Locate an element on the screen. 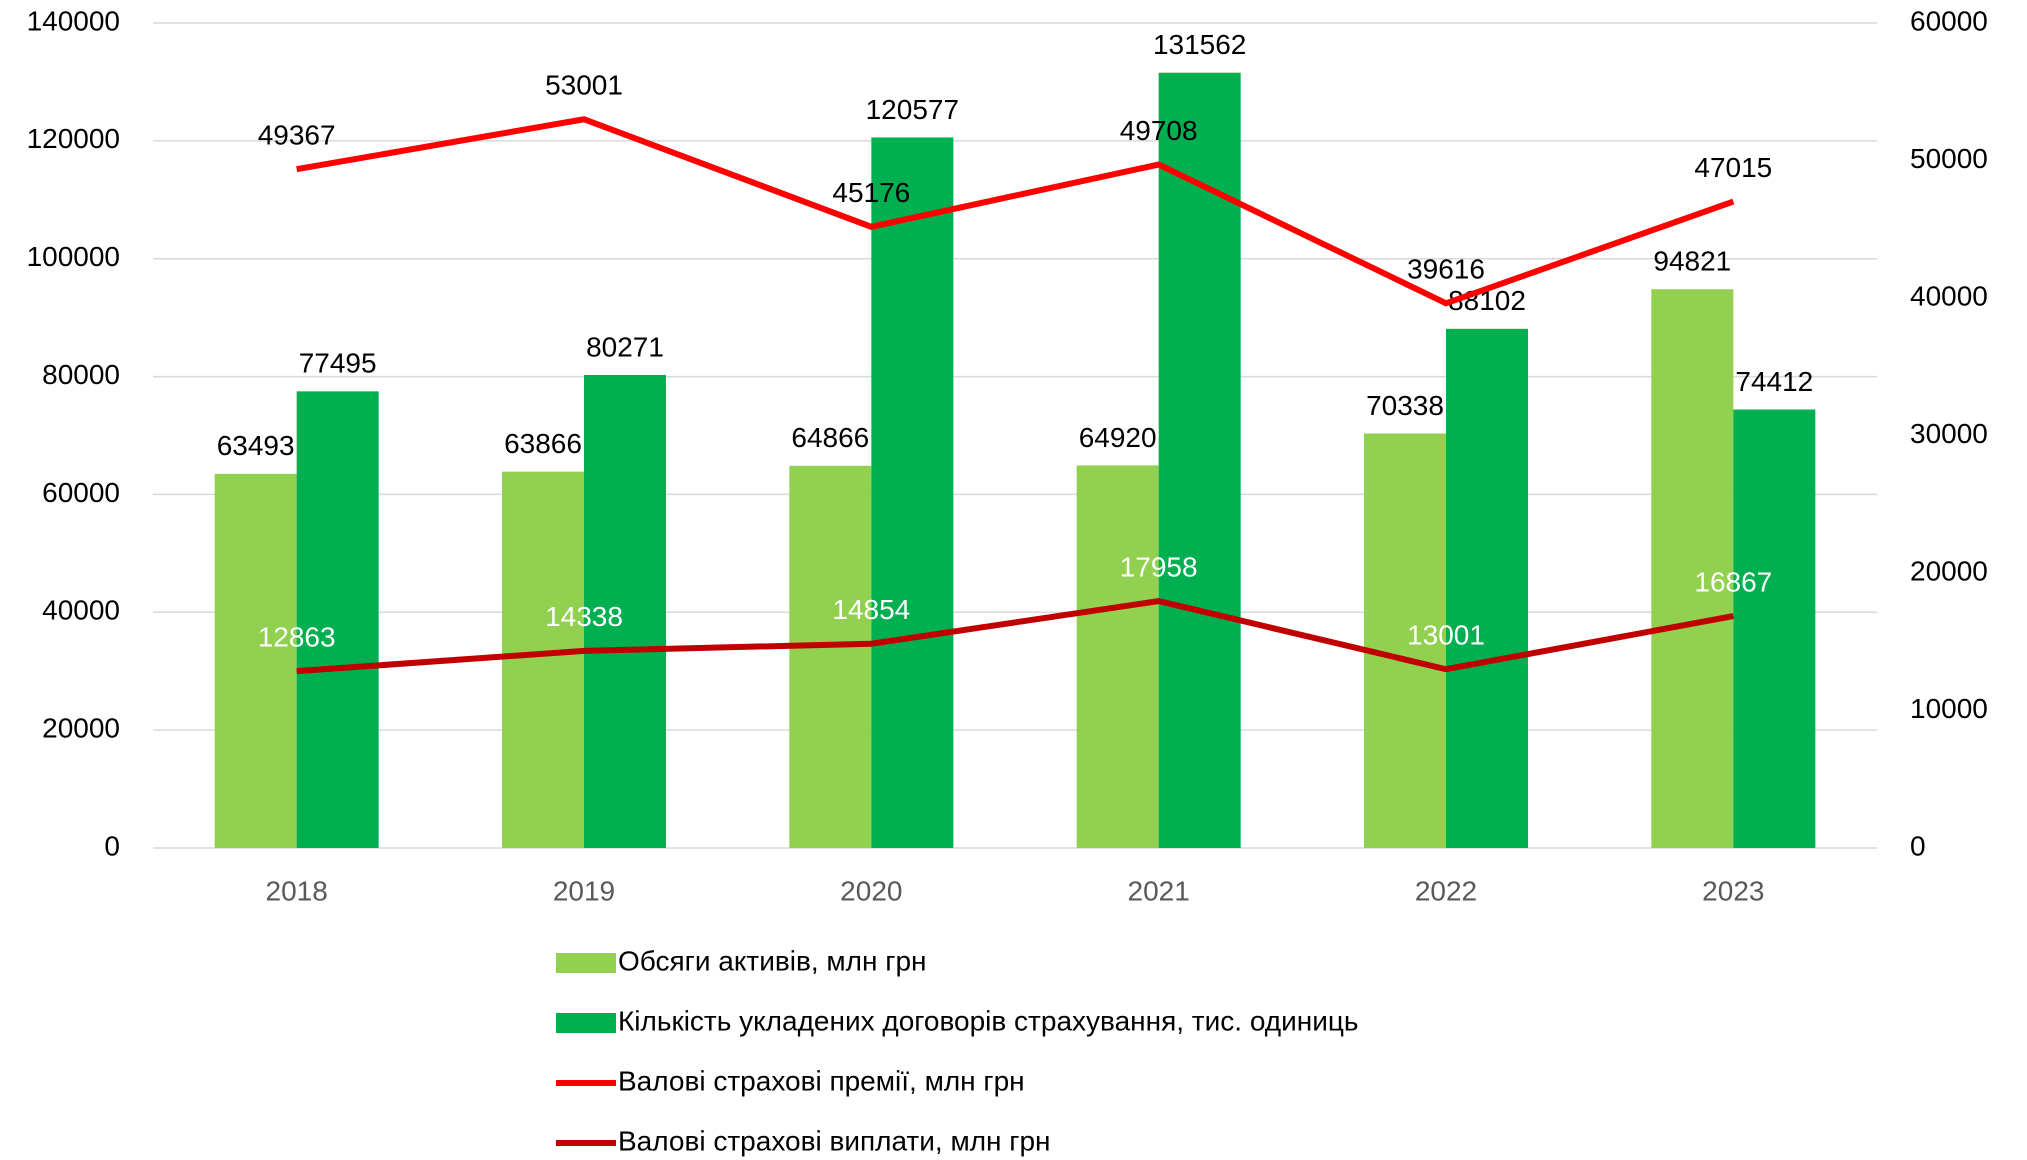 Image resolution: width=2027 pixels, height=1160 pixels. y-tick-label: 60000 is located at coordinates (81, 492).